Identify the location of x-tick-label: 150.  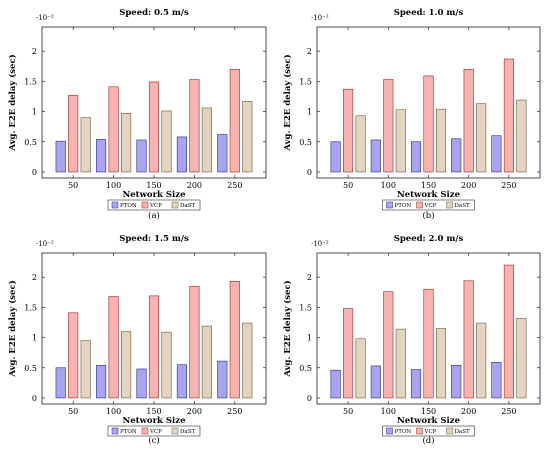
(428, 411).